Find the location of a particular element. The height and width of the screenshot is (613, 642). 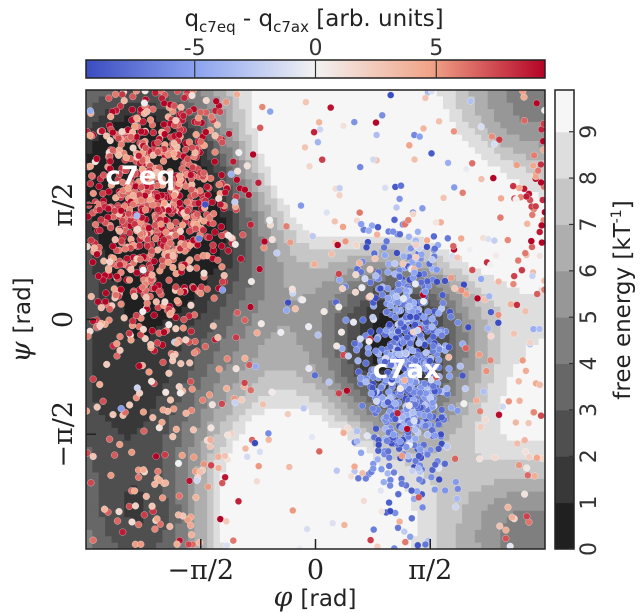

charge-colorbar-tick-label: -5 is located at coordinates (195, 48).